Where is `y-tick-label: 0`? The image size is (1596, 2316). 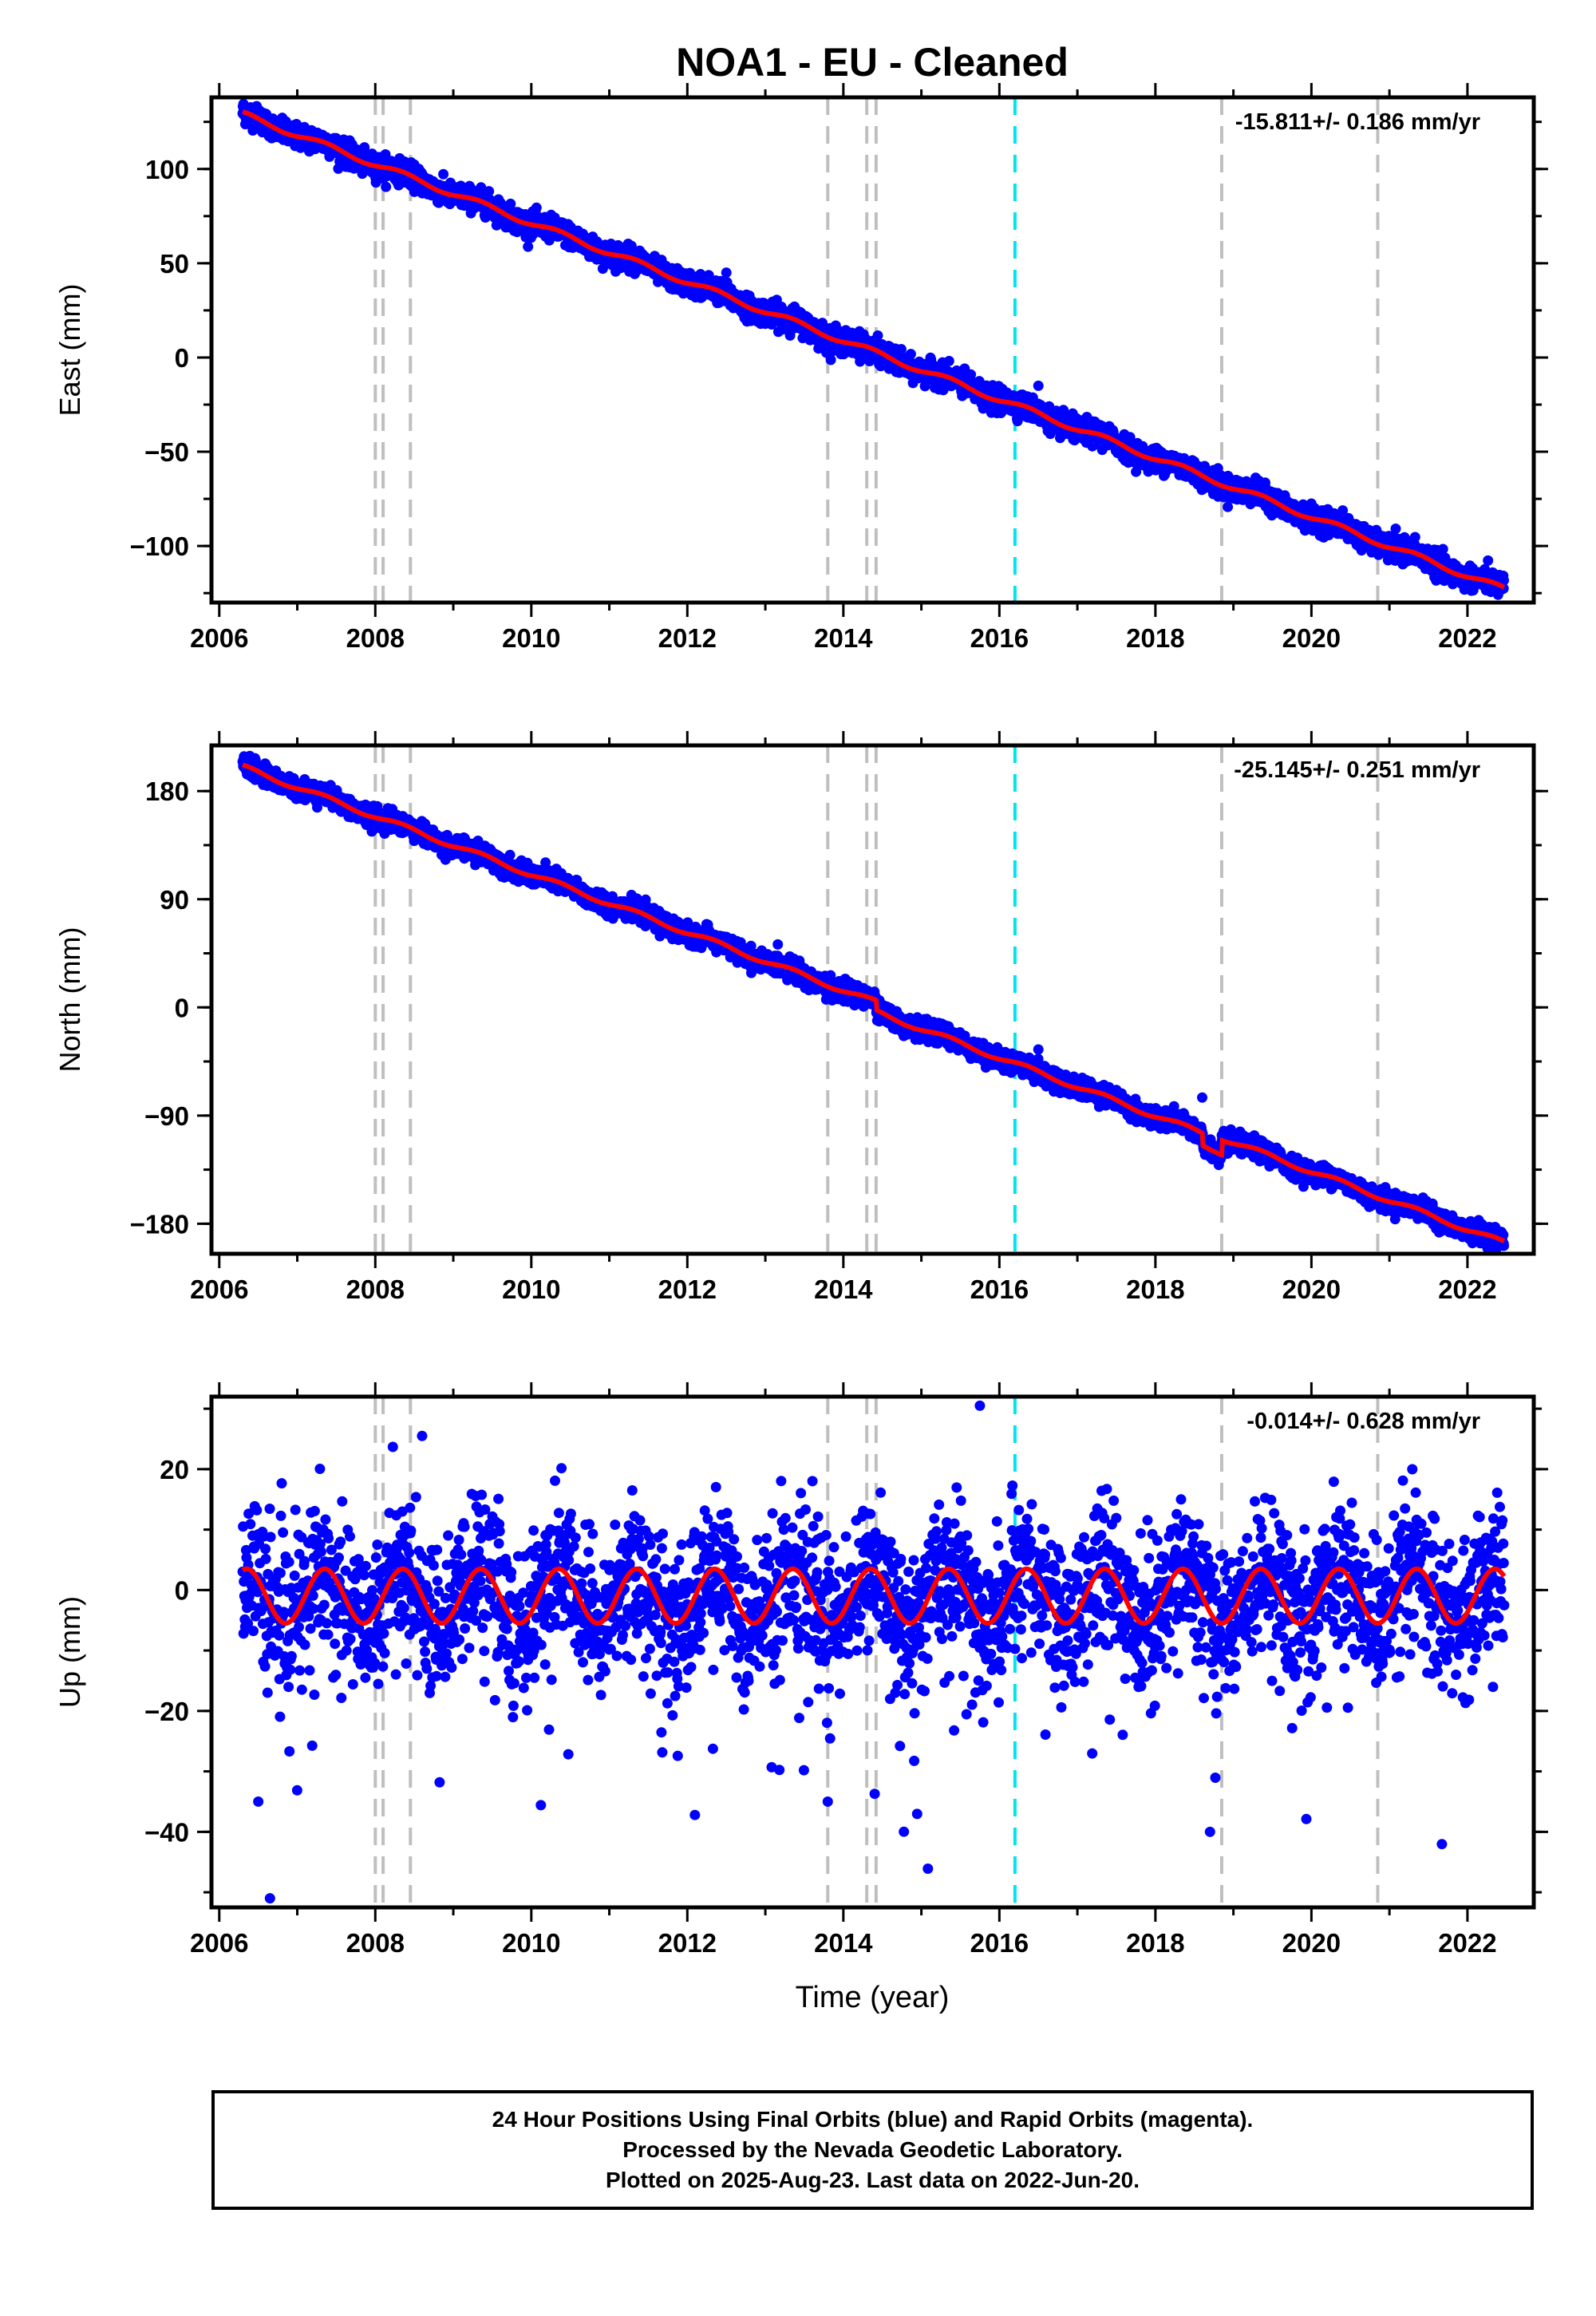 y-tick-label: 0 is located at coordinates (182, 358).